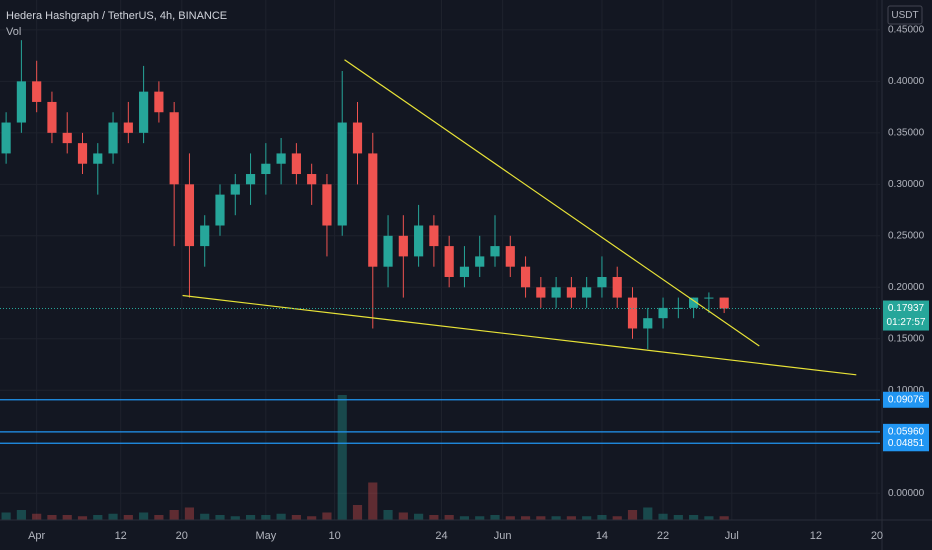 This screenshot has width=932, height=550. Describe the element at coordinates (906, 81) in the screenshot. I see `y-tick-label: 0.40000` at that location.